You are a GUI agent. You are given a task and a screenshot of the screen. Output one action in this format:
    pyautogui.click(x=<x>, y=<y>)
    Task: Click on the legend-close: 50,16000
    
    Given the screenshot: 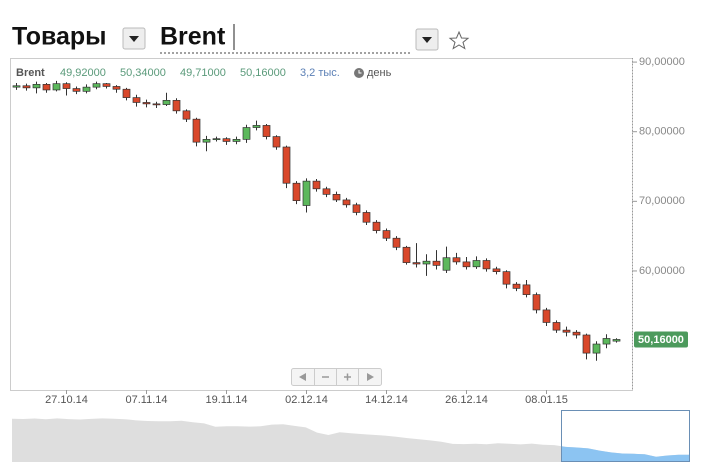 What is the action you would take?
    pyautogui.click(x=263, y=73)
    